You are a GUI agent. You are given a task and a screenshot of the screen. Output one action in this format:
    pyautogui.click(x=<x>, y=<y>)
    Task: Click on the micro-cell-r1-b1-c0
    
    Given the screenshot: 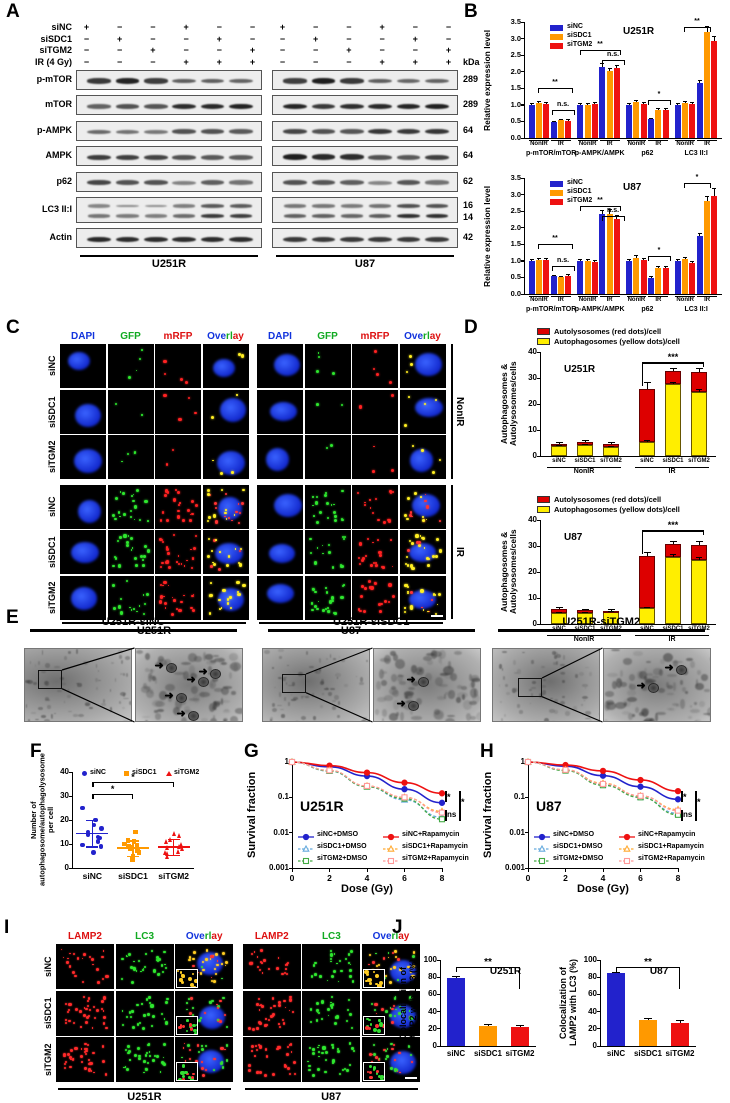 What is the action you would take?
    pyautogui.click(x=280, y=412)
    